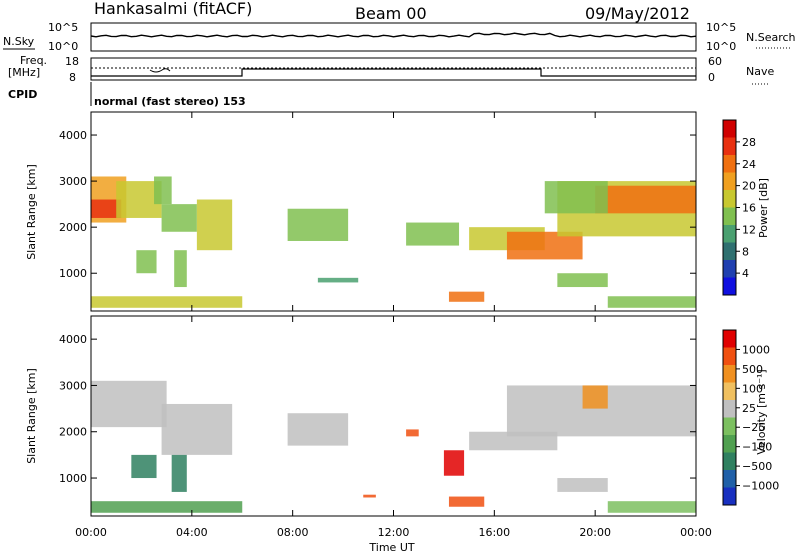 The width and height of the screenshot is (800, 558). What do you see at coordinates (750, 417) in the screenshot?
I see `velocity-colorbar: 1000 500 100 25 −25 −100 −500 −1000` at bounding box center [750, 417].